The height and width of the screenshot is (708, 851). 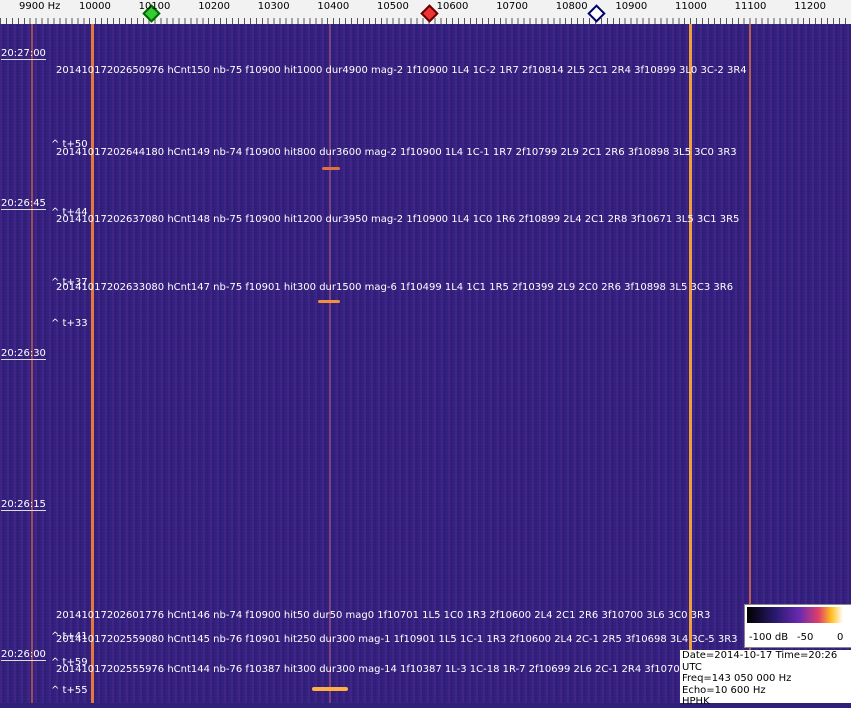 What do you see at coordinates (273, 6) in the screenshot?
I see `freq-label: 10300` at bounding box center [273, 6].